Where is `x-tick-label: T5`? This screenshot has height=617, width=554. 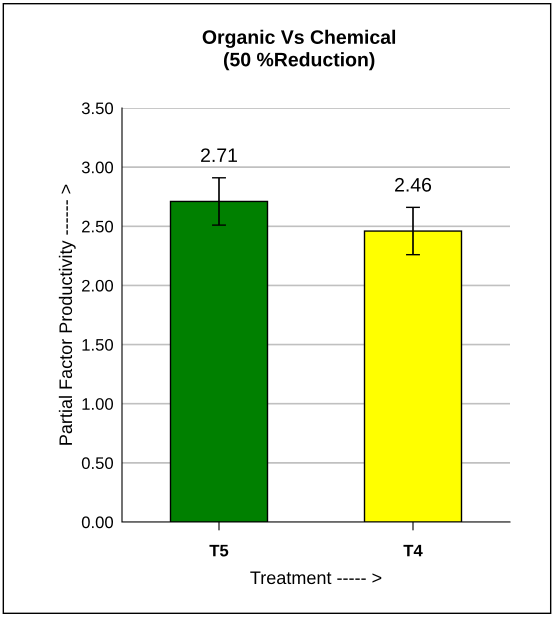 x-tick-label: T5 is located at coordinates (218, 550).